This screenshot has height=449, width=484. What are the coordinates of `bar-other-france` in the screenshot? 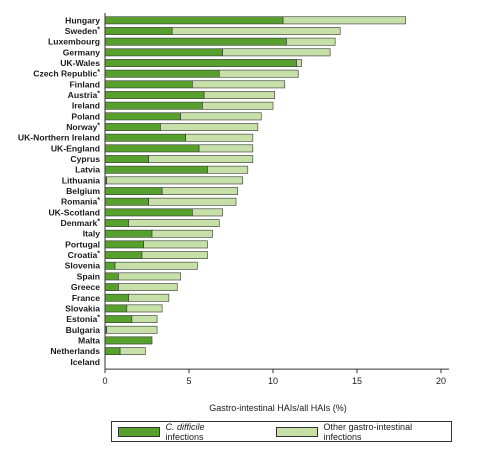 It's located at (149, 297).